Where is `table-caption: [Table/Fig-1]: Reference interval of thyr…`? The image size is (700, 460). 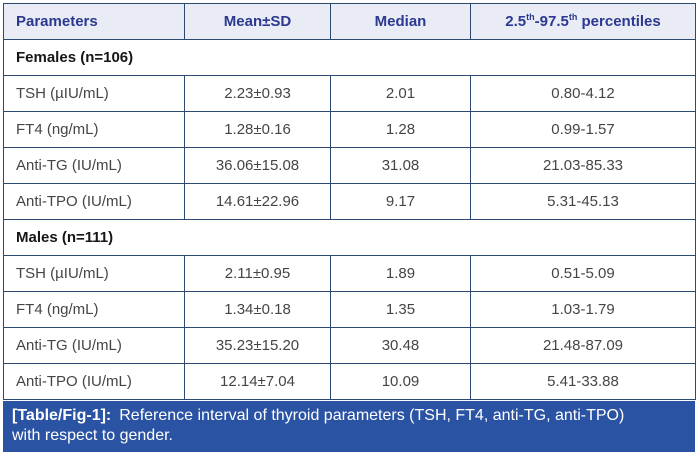 table-caption: [Table/Fig-1]: Reference interval of thyr… is located at coordinates (349, 426).